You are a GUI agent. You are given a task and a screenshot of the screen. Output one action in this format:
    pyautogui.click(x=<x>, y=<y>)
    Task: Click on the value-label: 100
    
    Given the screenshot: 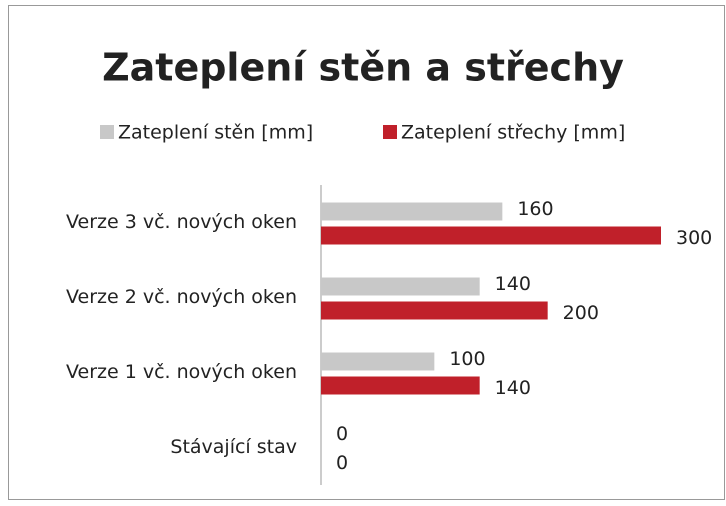 What is the action you would take?
    pyautogui.click(x=467, y=359)
    